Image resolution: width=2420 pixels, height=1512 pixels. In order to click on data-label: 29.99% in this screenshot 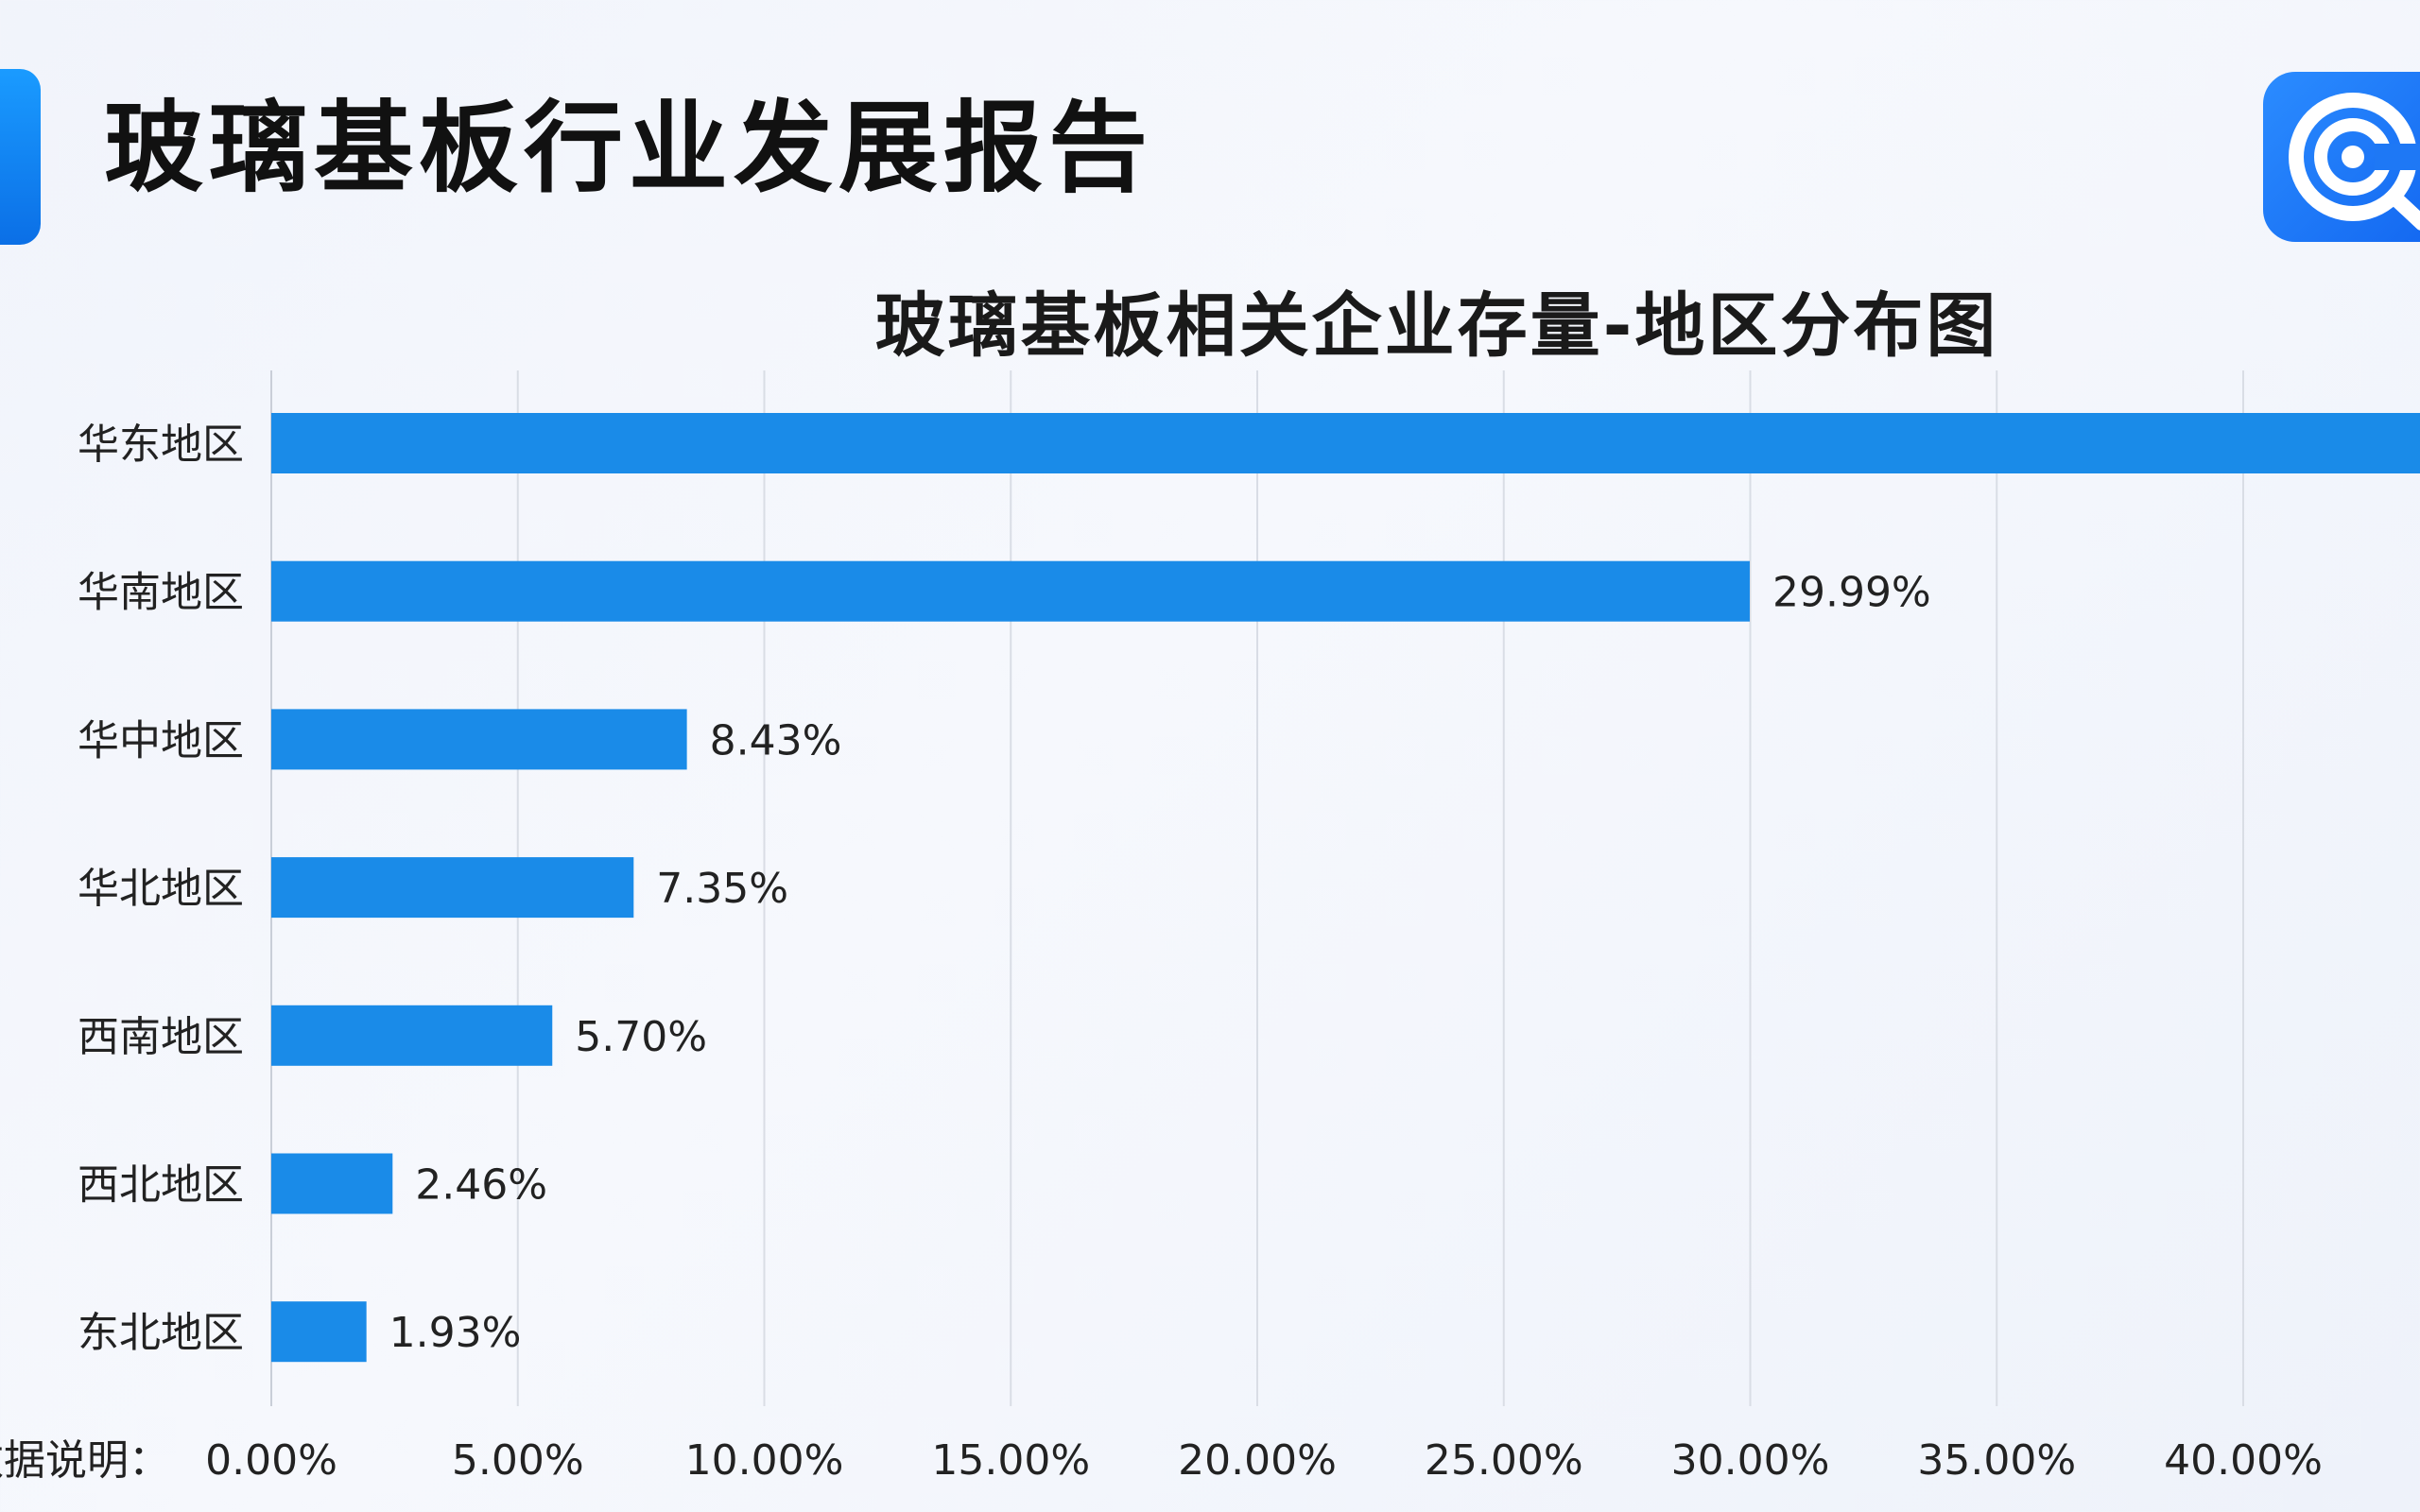, I will do `click(1851, 593)`.